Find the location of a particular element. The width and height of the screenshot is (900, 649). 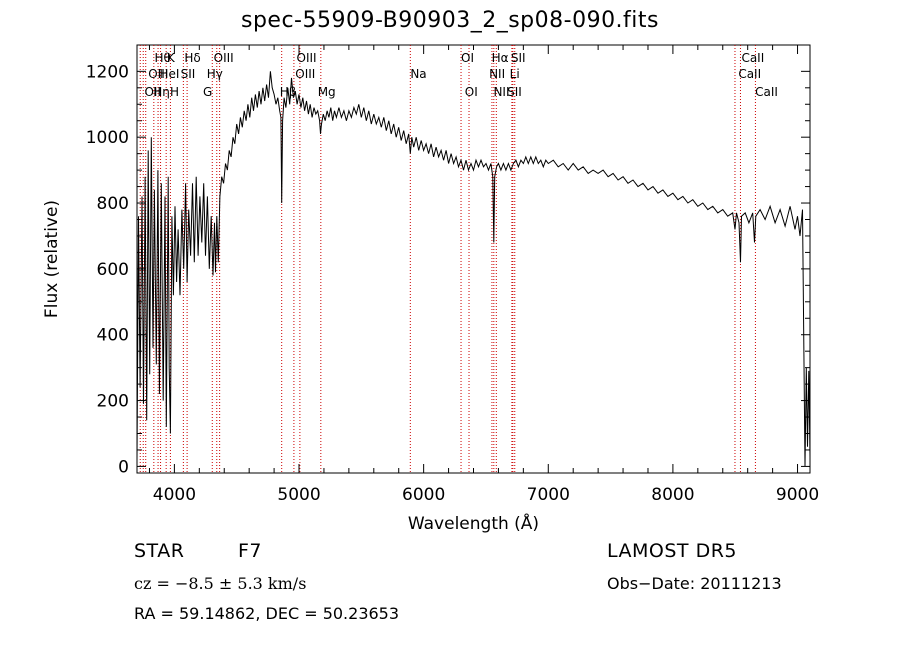

coordinates: RA = 59.14862, DEC = 50.23653 is located at coordinates (267, 613).